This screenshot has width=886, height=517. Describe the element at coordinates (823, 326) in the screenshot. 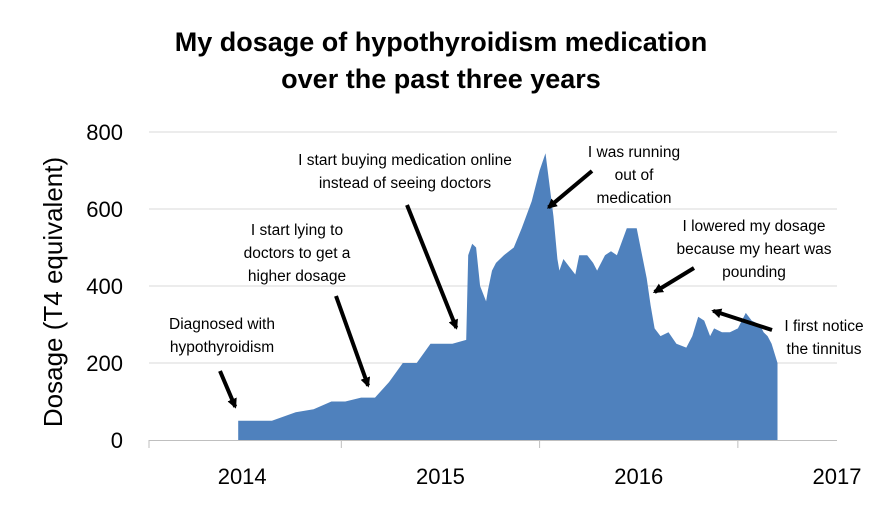

I see `annotation-6-text-line-1: I first notice` at that location.